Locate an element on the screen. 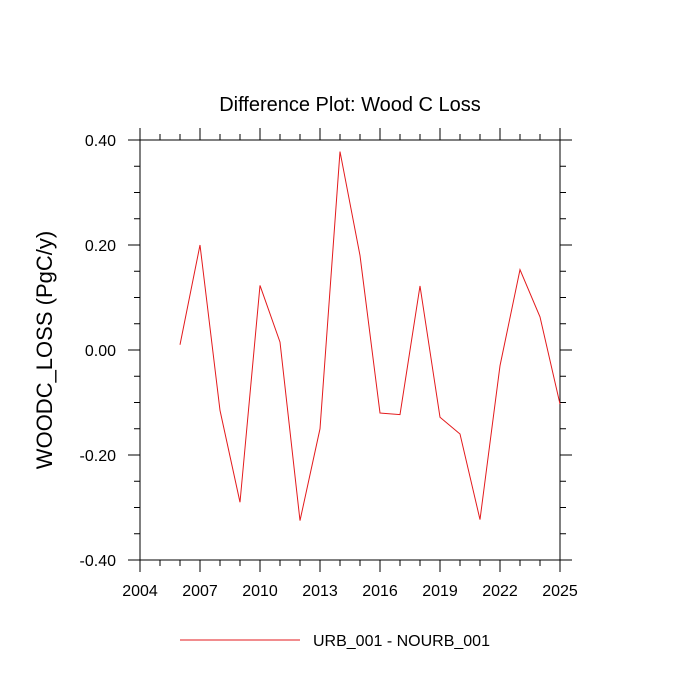  chart-title: Difference Plot: Wood C Loss is located at coordinates (350, 105).